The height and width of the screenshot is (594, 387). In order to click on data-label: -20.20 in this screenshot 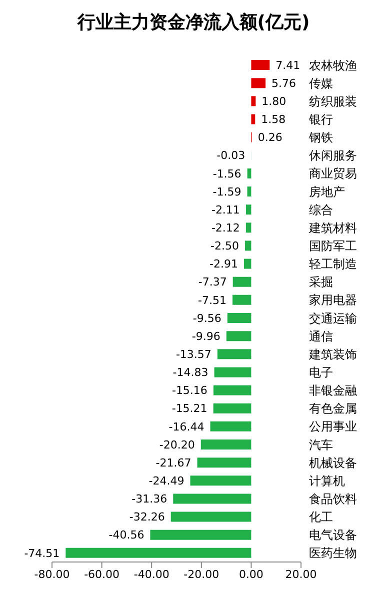, I will do `click(177, 445)`.